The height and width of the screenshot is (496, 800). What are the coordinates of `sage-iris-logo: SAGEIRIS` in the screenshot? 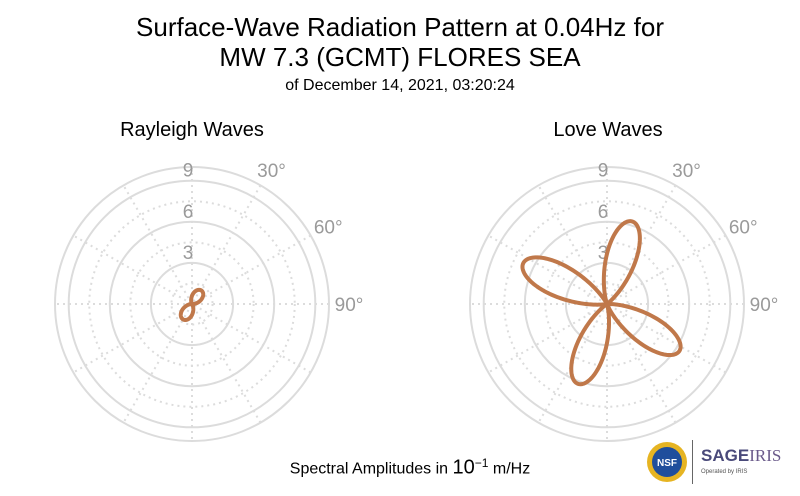 It's located at (741, 456).